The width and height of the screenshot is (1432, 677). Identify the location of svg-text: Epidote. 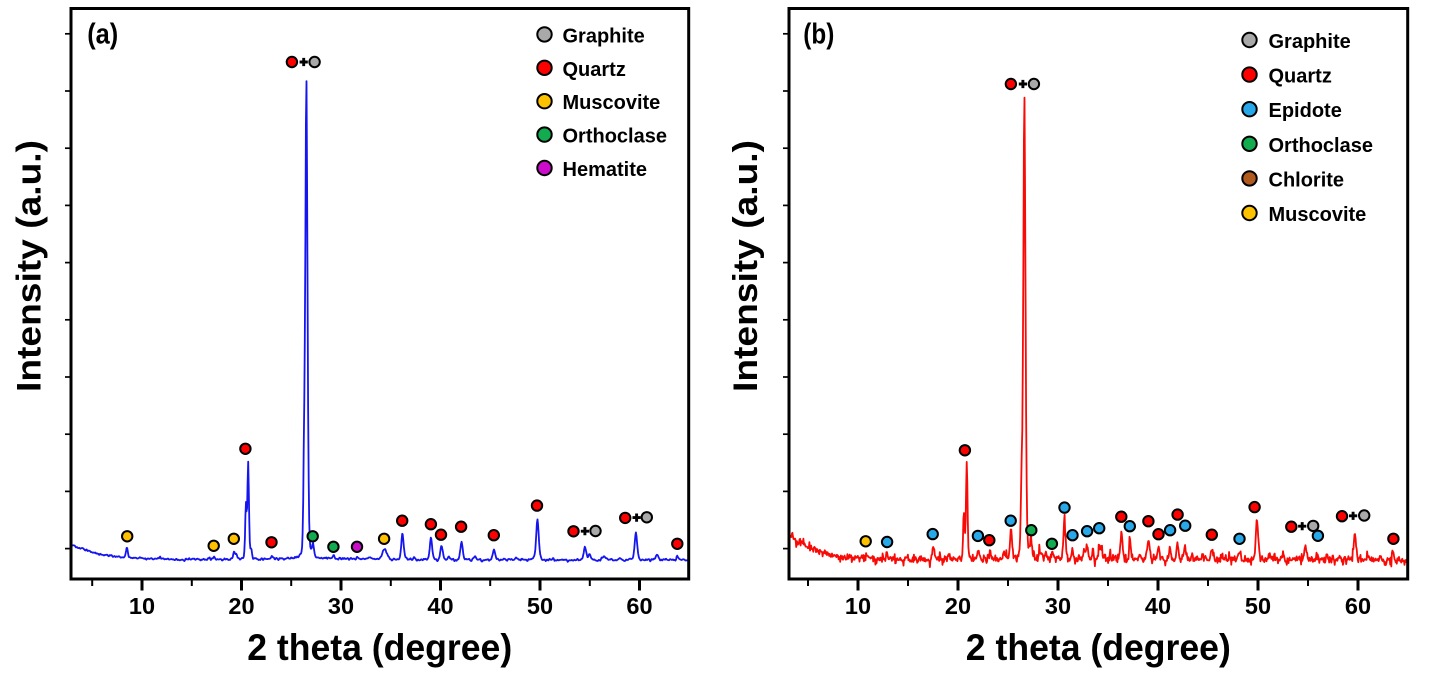
(1305, 111).